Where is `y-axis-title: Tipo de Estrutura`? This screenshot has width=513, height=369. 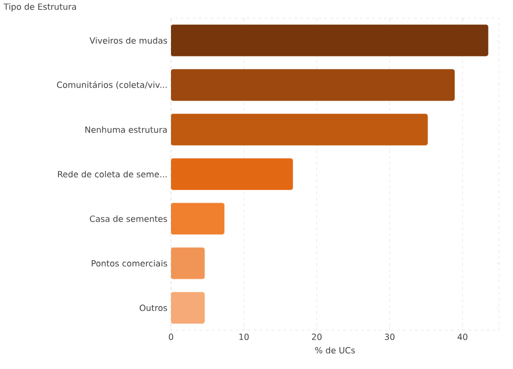
y-axis-title: Tipo de Estrutura is located at coordinates (40, 7).